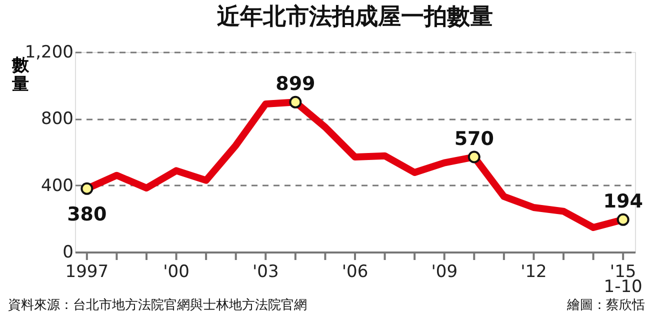  I want to click on data-label: 899, so click(296, 84).